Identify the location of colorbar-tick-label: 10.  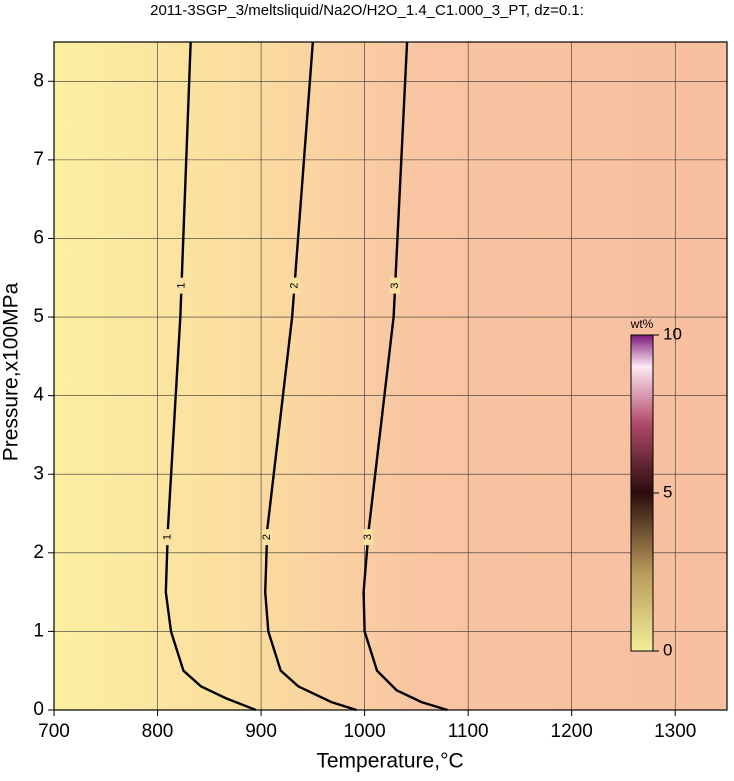
(672, 333).